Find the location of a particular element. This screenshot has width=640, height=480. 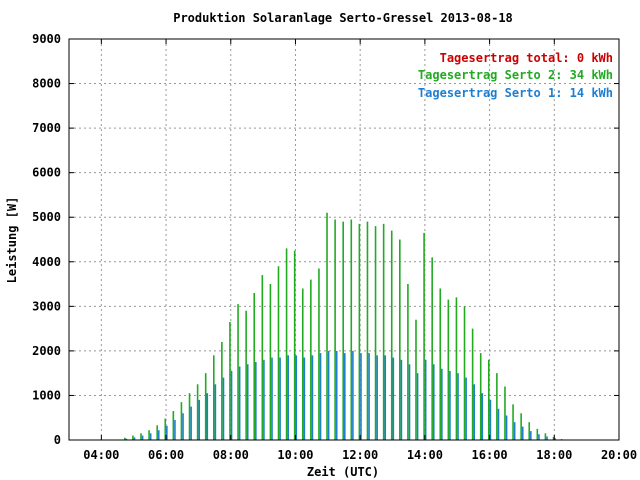

x-axis-label: Zeit (UTC) is located at coordinates (343, 472).